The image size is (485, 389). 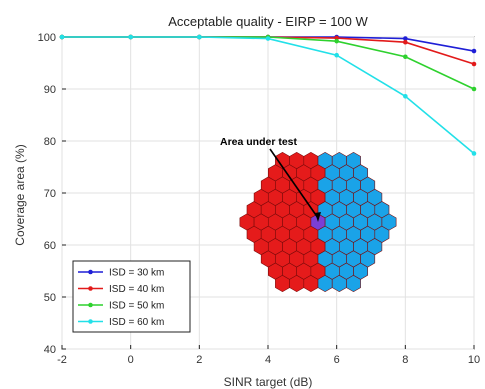 I want to click on legend-label: ISD = 60 km, so click(x=136, y=322).